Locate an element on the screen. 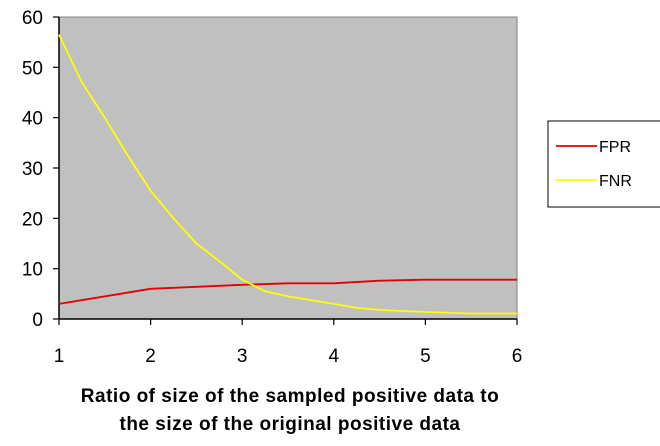  x-tick-label: 3 is located at coordinates (242, 356).